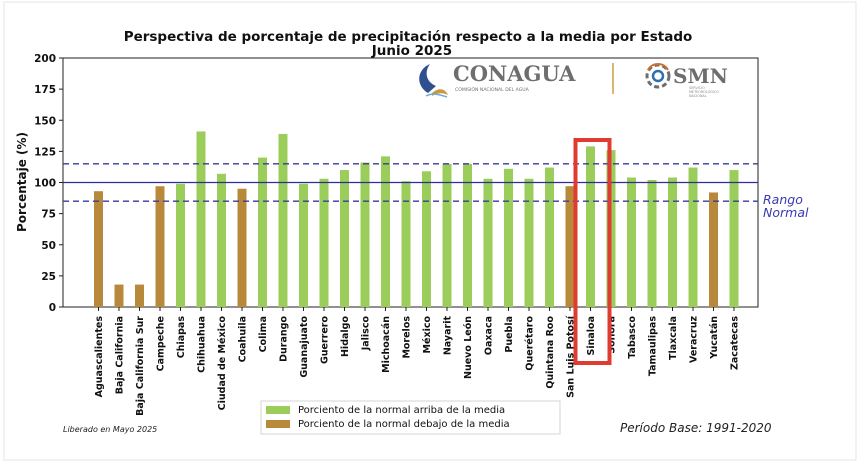  I want to click on x-tick-label: Aguascalientes, so click(99, 357).